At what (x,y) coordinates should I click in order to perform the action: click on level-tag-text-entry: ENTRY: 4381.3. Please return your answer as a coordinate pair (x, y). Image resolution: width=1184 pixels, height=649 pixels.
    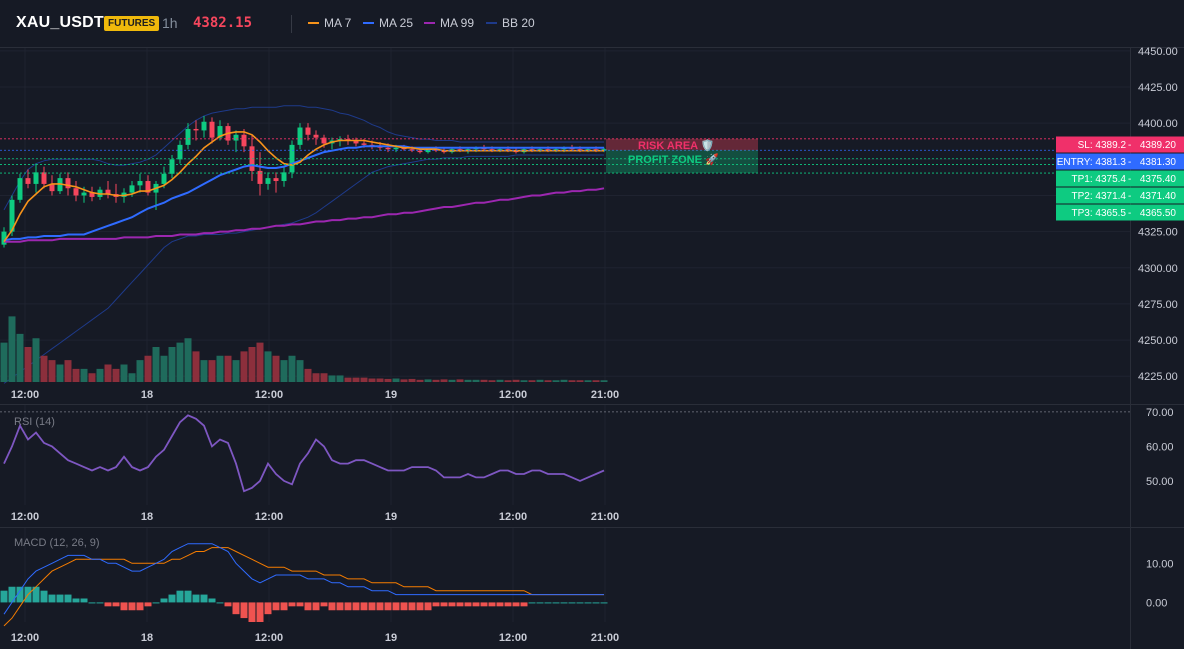
    Looking at the image, I should click on (1092, 162).